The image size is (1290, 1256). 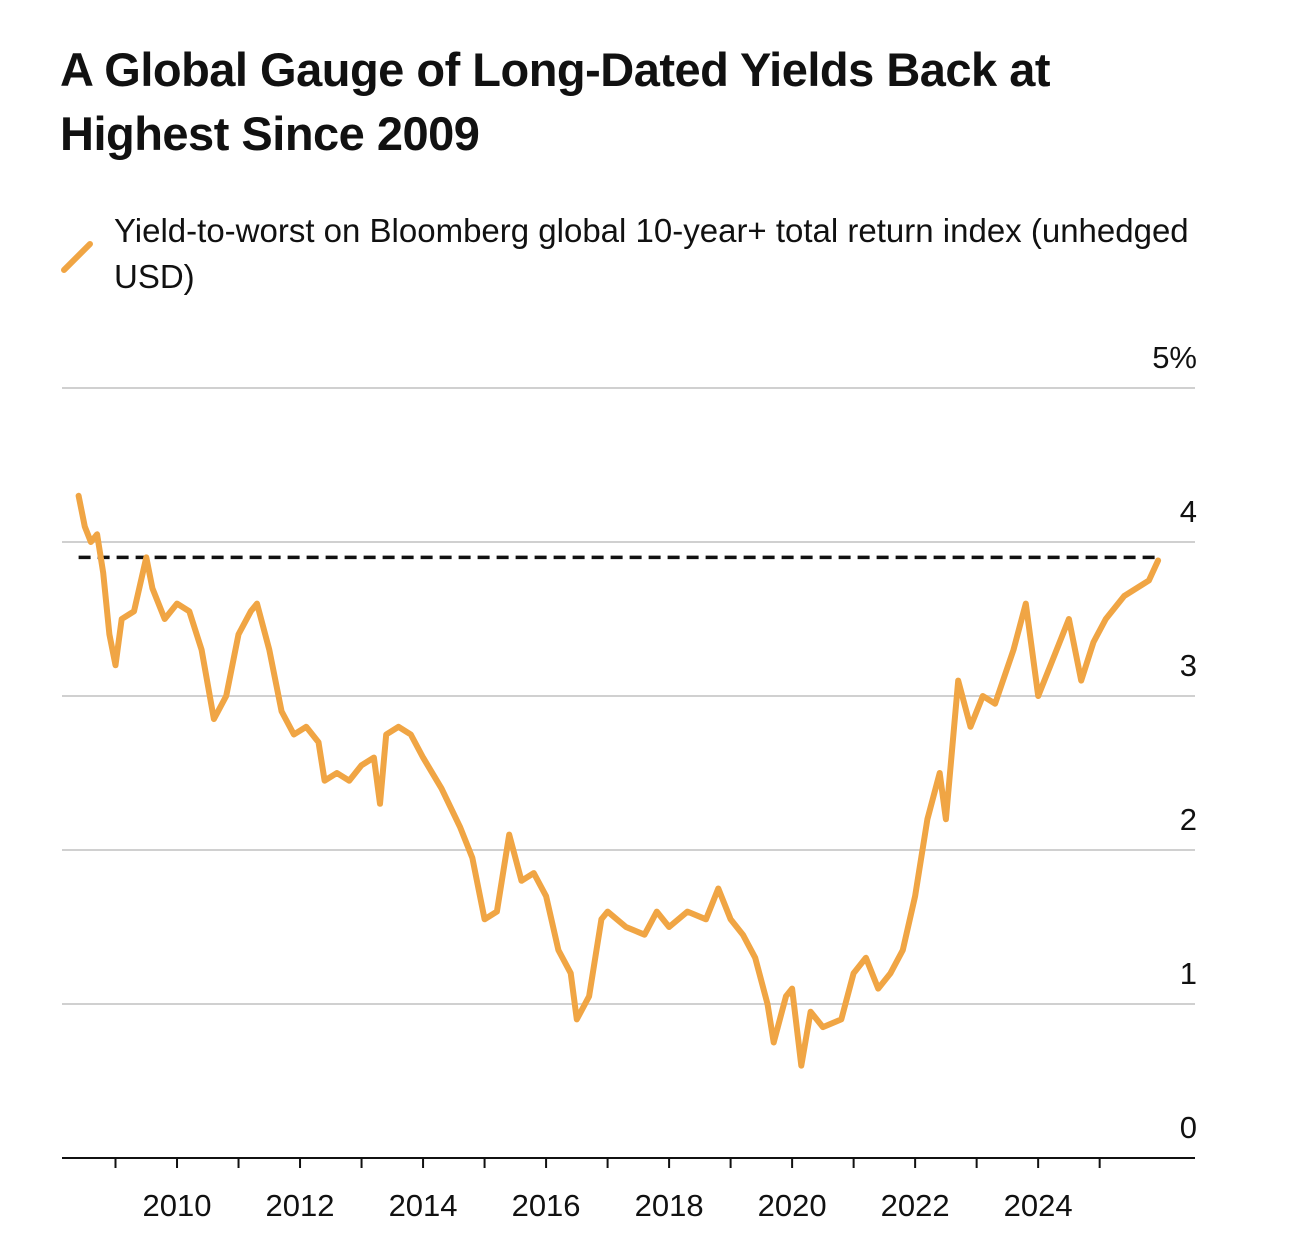 I want to click on x-tick-label: 2024, so click(x=1038, y=1205).